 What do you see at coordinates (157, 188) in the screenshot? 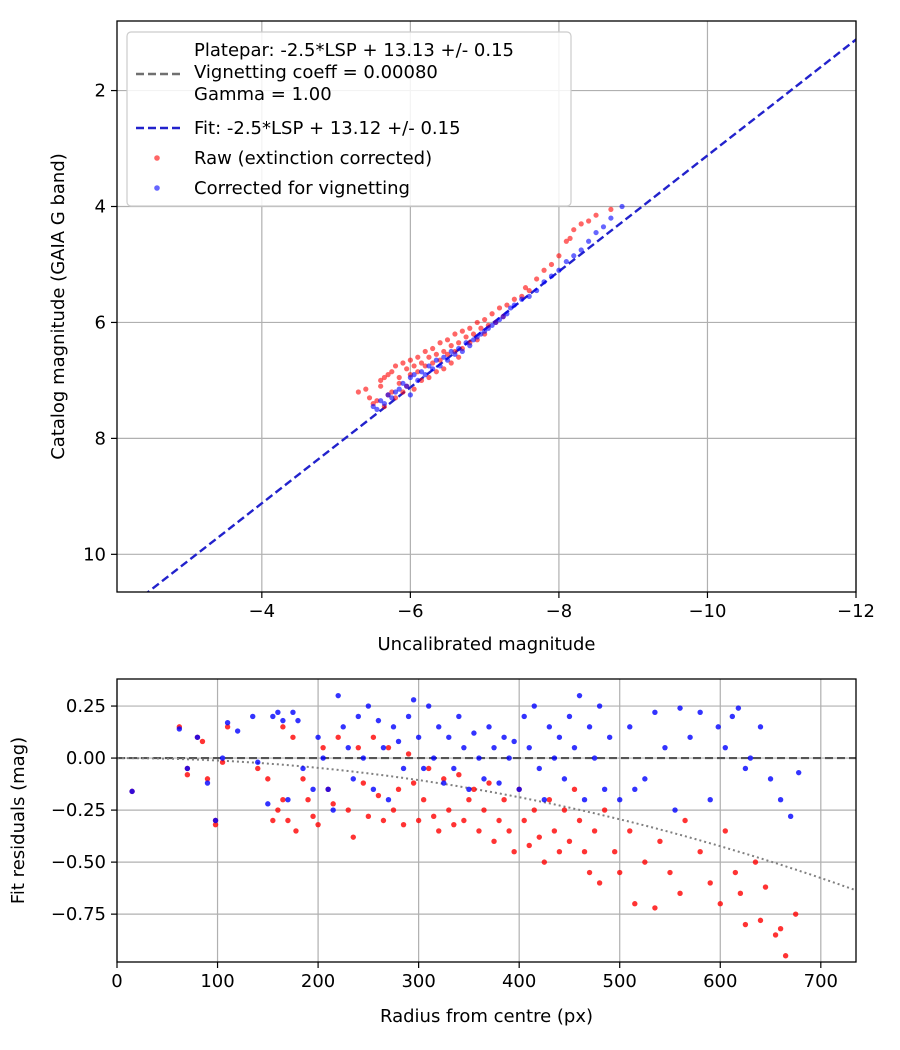
I see `legend-corrected-marker` at bounding box center [157, 188].